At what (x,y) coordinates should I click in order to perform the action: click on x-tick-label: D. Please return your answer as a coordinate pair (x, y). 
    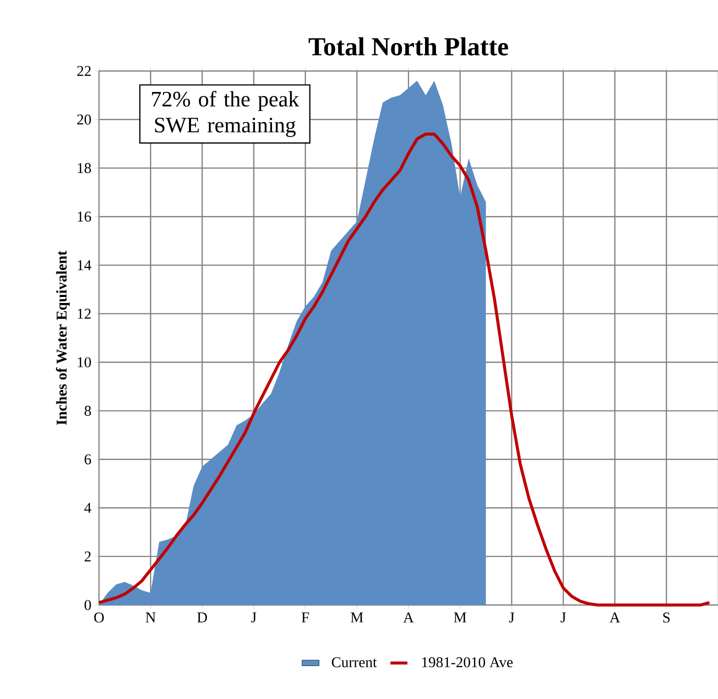
    Looking at the image, I should click on (202, 617).